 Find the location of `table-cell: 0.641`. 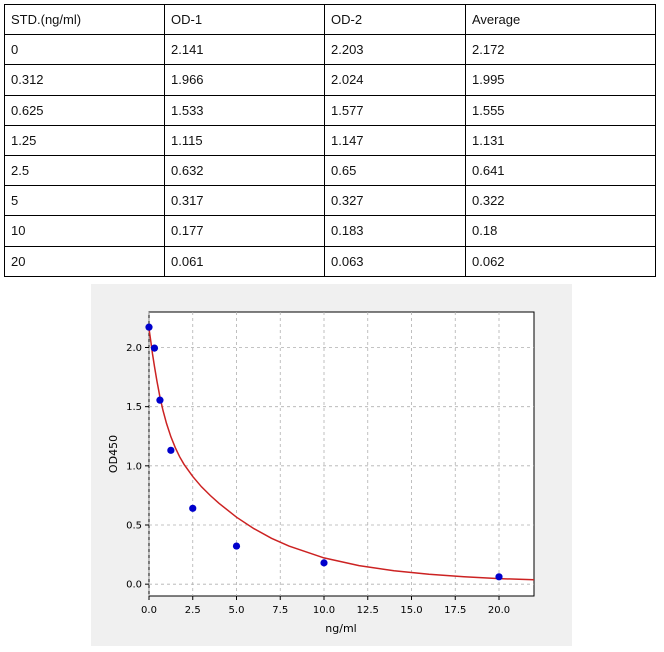

table-cell: 0.641 is located at coordinates (560, 170).